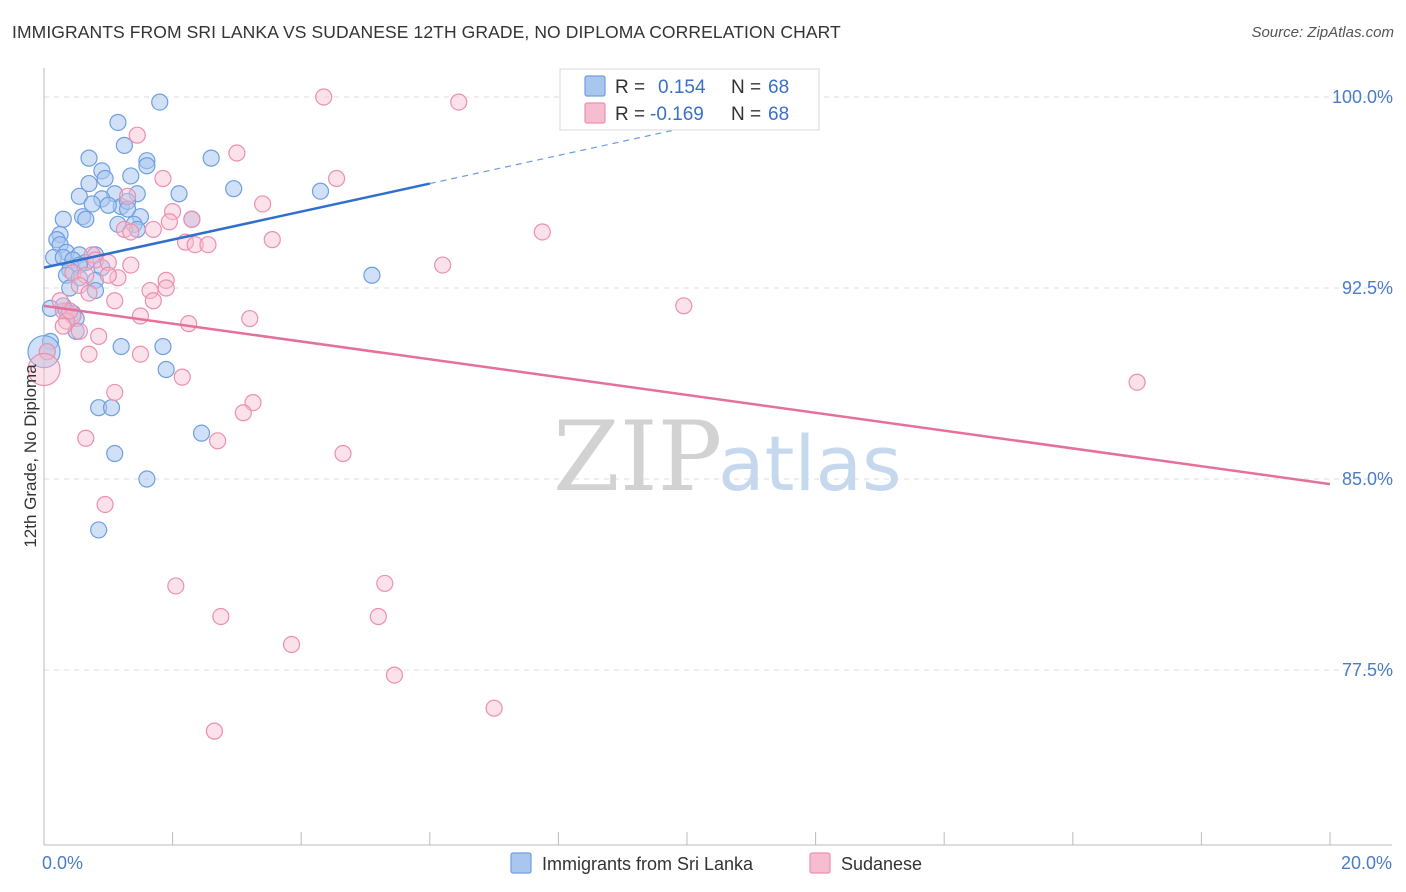 The width and height of the screenshot is (1406, 892). Describe the element at coordinates (746, 87) in the screenshot. I see `legend-n-label-sri-lanka: N =` at that location.